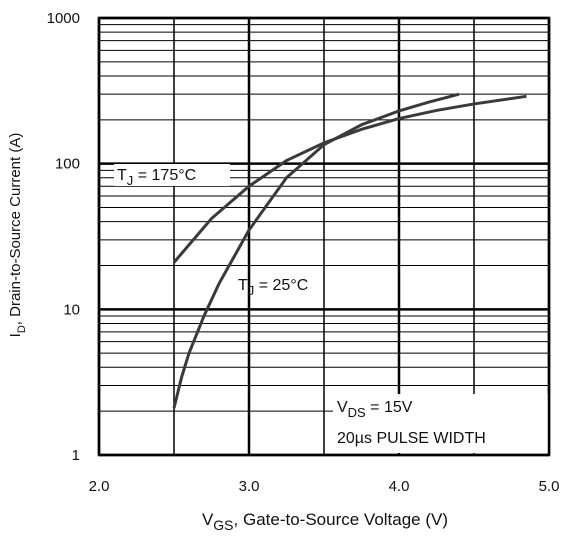 This screenshot has width=571, height=545. What do you see at coordinates (15, 229) in the screenshot?
I see `y-label-rest: , Drain-to-Source Current (A)` at bounding box center [15, 229].